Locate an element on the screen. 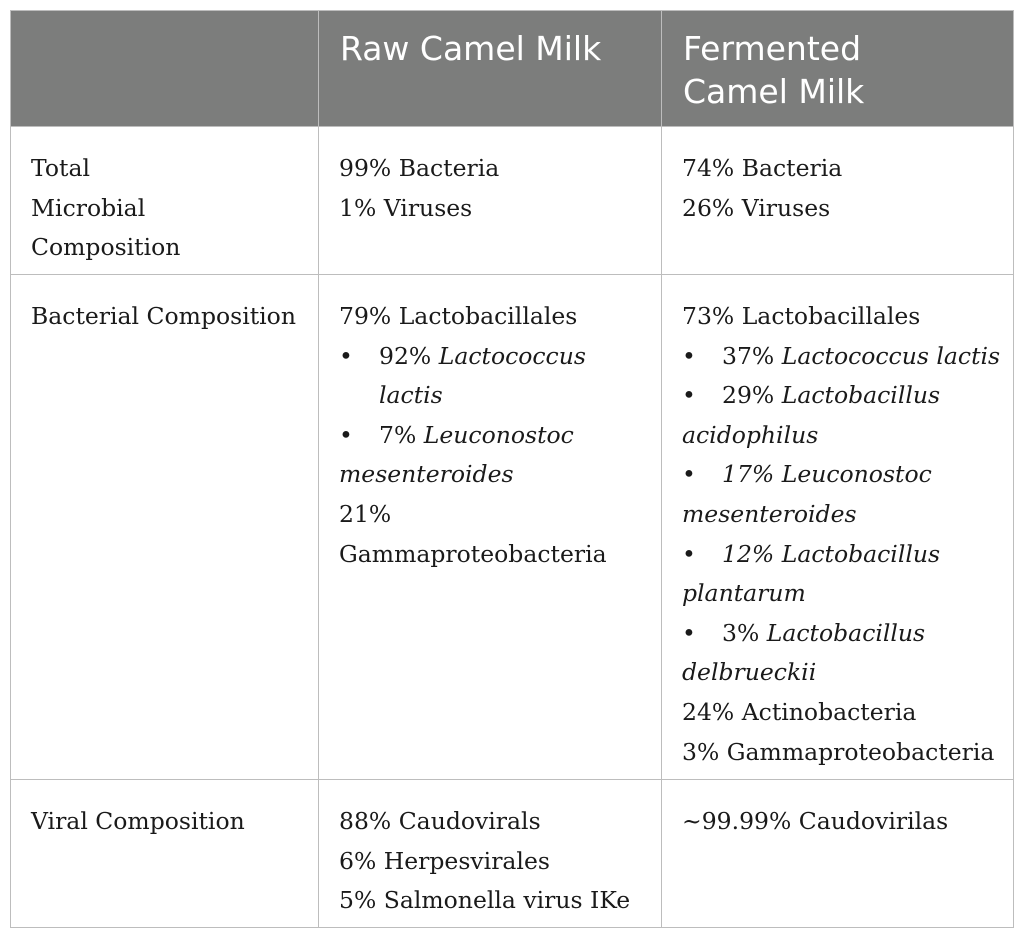  header-fermented-camel-milk: Fermented Camel Milk is located at coordinates (837, 68).